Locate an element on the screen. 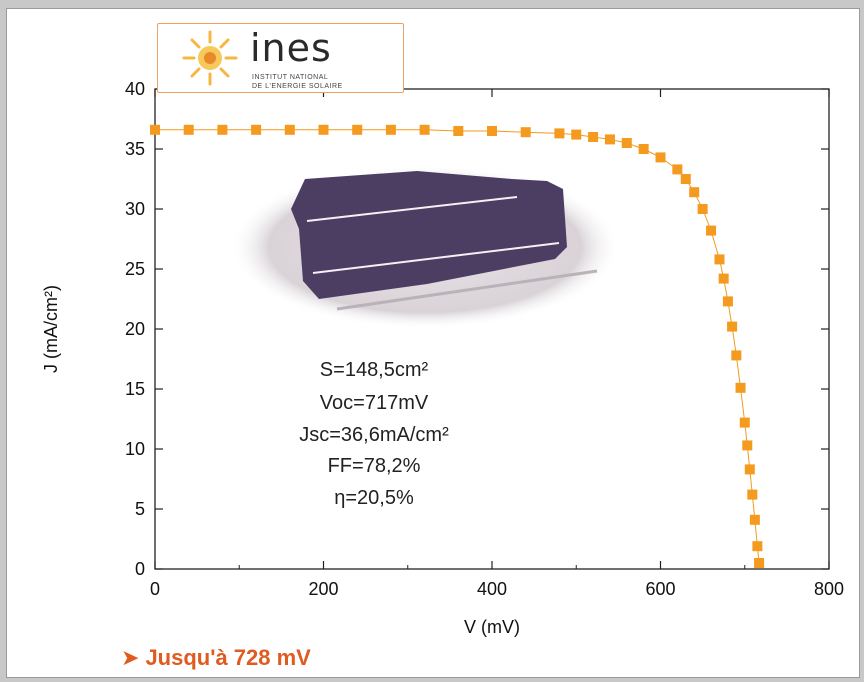 The height and width of the screenshot is (682, 864). stat-voc: Voc=717mV is located at coordinates (374, 403).